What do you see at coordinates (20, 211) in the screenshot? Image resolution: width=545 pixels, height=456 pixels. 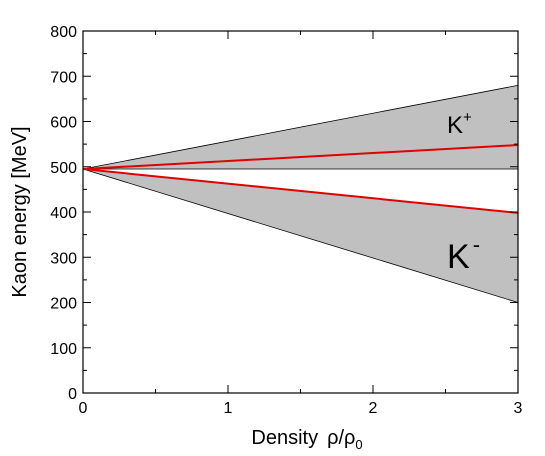 I see `y-axis-title: Kaon energy [MeV]` at bounding box center [20, 211].